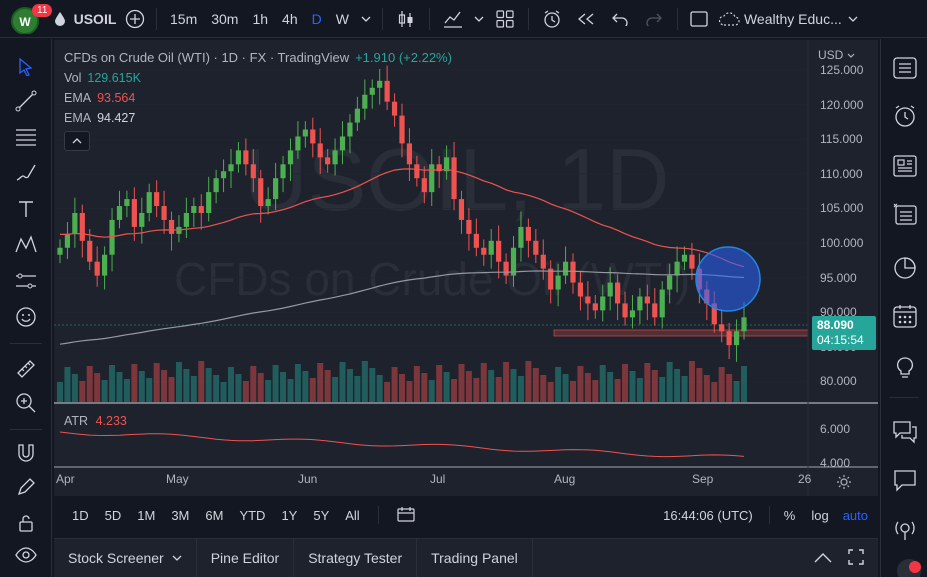 The height and width of the screenshot is (577, 927). What do you see at coordinates (905, 432) in the screenshot?
I see `chats-button` at bounding box center [905, 432].